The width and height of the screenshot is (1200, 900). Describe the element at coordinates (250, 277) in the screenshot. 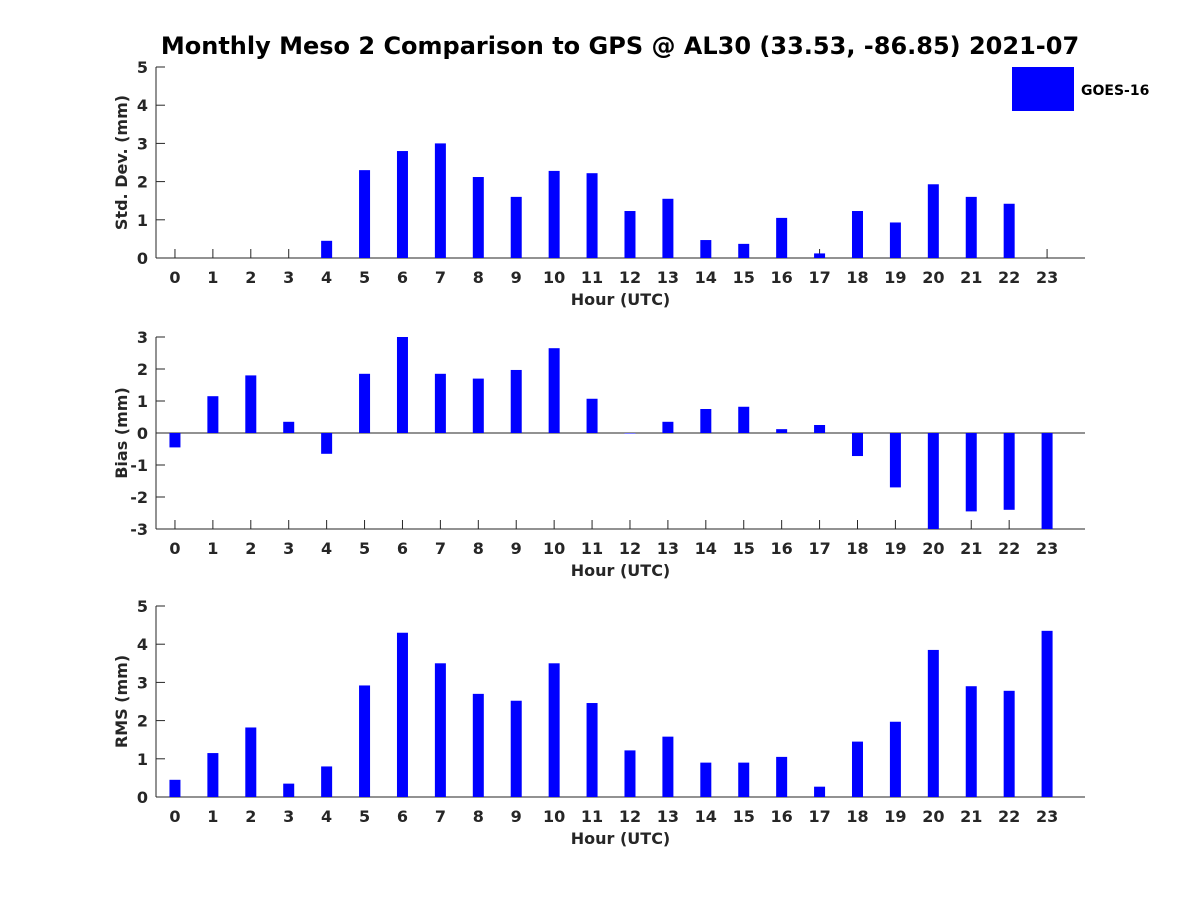

I see `x-tick-label: 2` at that location.